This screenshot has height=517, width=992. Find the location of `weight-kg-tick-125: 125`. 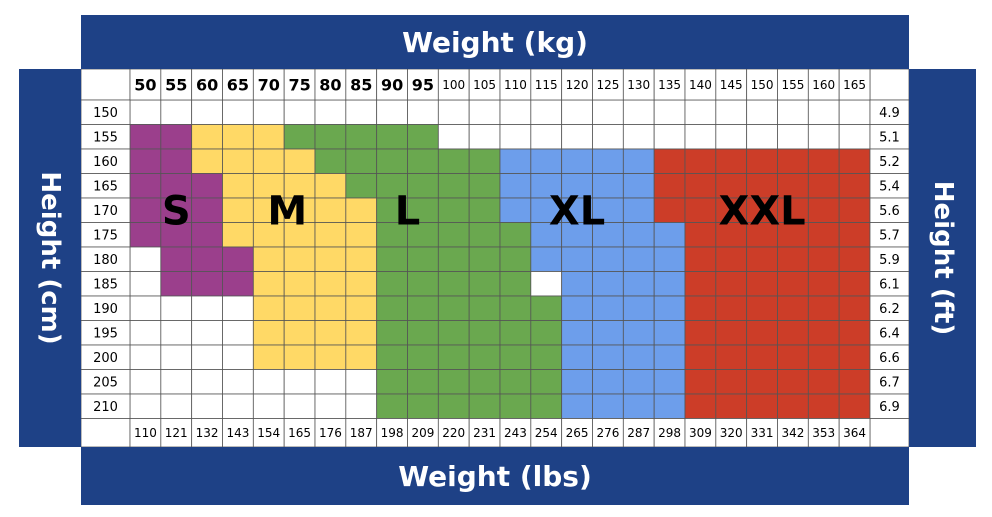

weight-kg-tick-125: 125 is located at coordinates (607, 85).